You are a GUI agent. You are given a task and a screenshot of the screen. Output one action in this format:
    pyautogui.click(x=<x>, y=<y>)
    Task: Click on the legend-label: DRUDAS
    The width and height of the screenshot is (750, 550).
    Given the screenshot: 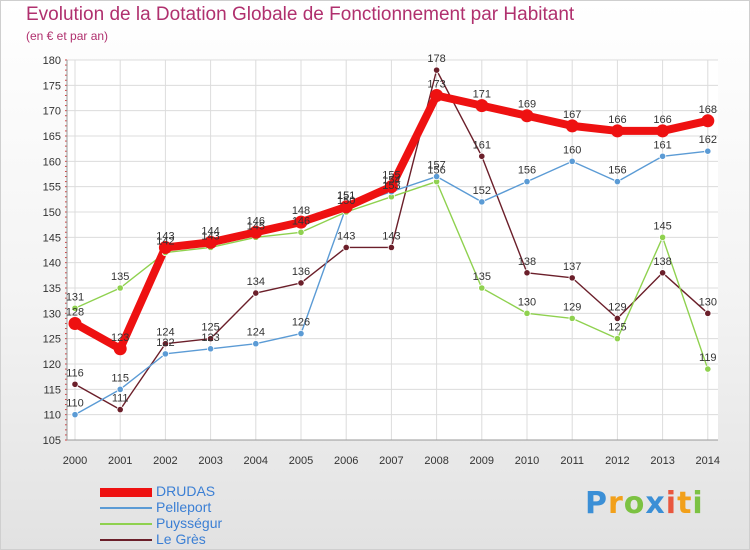 What is the action you would take?
    pyautogui.click(x=186, y=491)
    